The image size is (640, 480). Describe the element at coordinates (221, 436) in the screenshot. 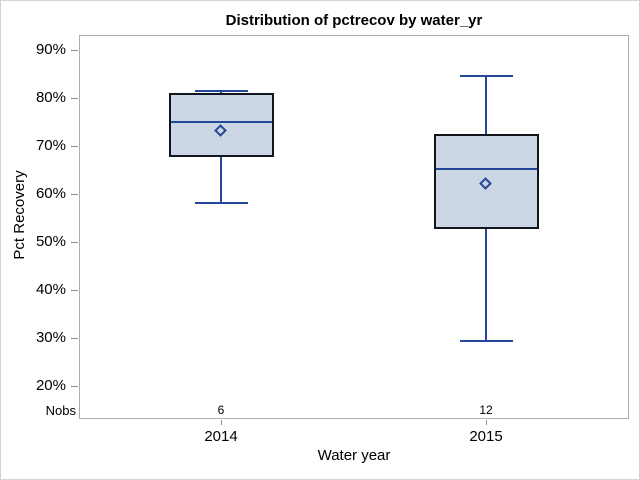

I see `x-axis-tick-label: 2014` at that location.